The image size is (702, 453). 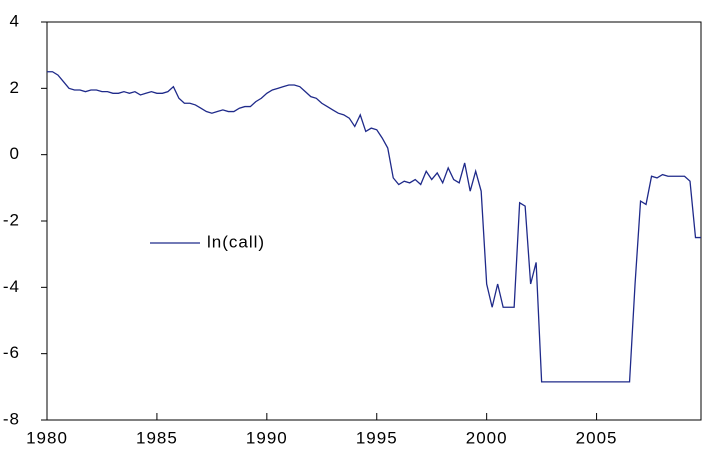 I want to click on x-tick-label: 2005, so click(x=597, y=437).